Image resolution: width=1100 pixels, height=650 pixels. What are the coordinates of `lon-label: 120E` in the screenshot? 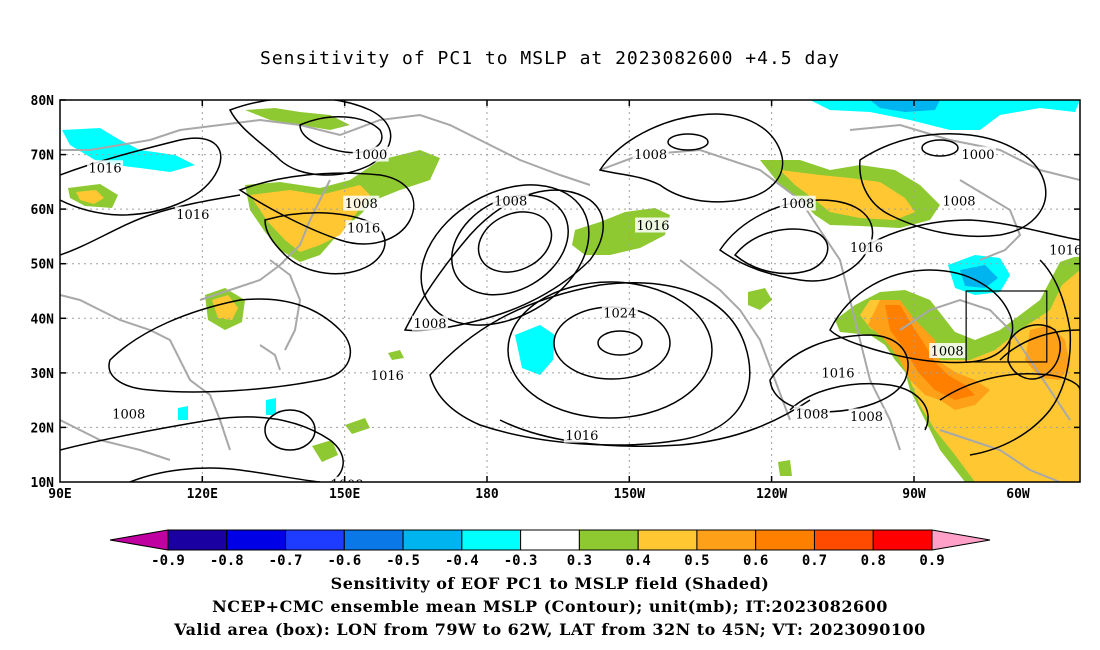 It's located at (202, 494).